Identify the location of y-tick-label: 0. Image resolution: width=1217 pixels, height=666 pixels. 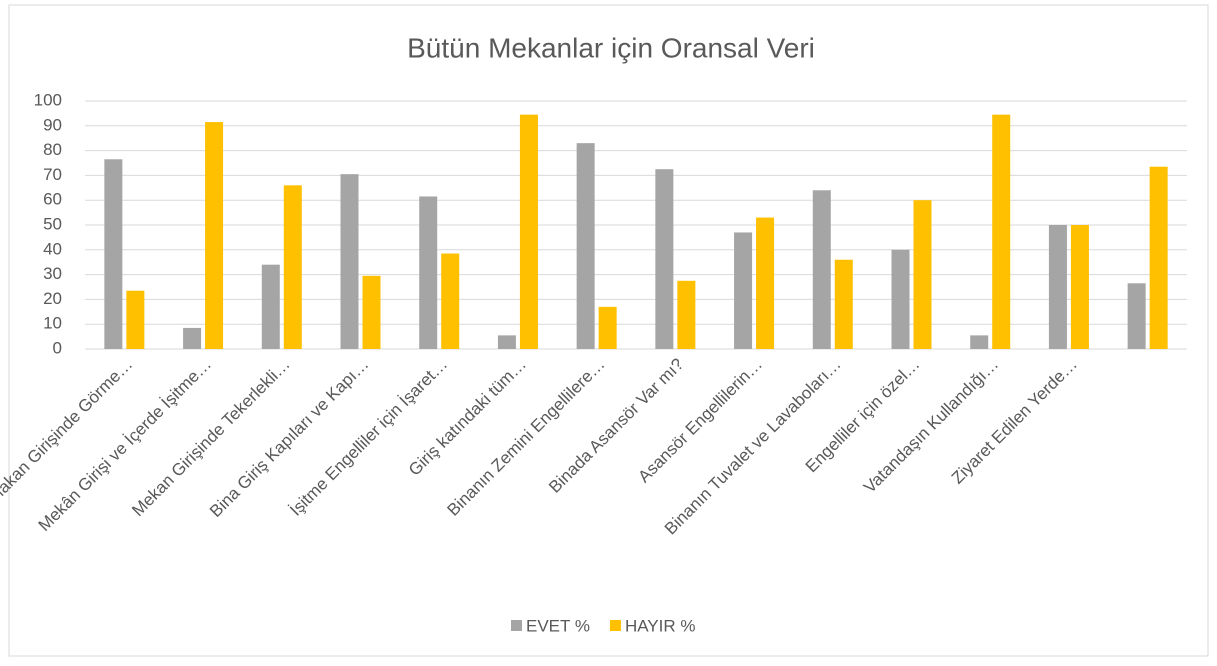
(57, 347).